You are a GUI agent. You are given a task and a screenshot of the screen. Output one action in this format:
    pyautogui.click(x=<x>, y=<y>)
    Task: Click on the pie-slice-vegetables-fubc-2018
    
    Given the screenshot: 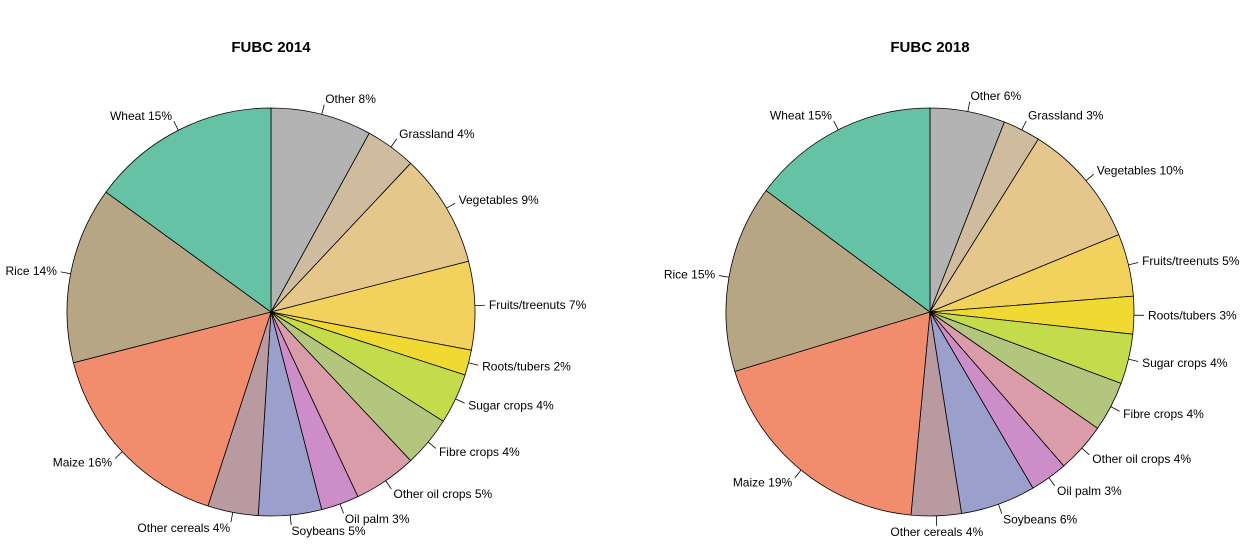 What is the action you would take?
    pyautogui.click(x=1024, y=225)
    